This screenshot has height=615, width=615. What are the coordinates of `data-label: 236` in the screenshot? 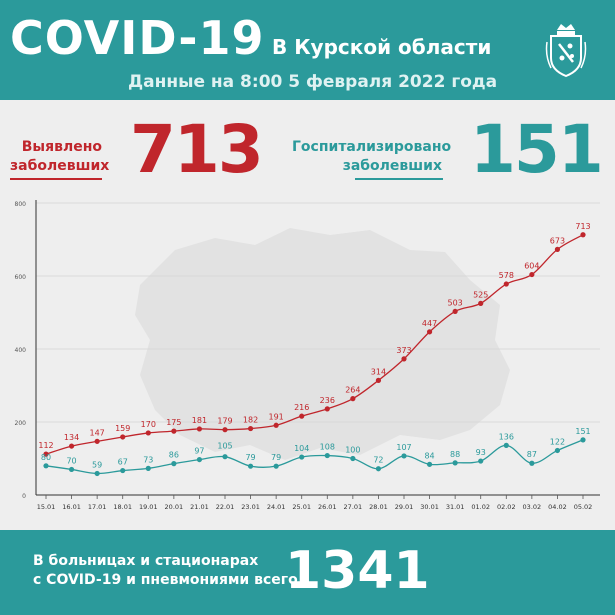 It's located at (327, 400).